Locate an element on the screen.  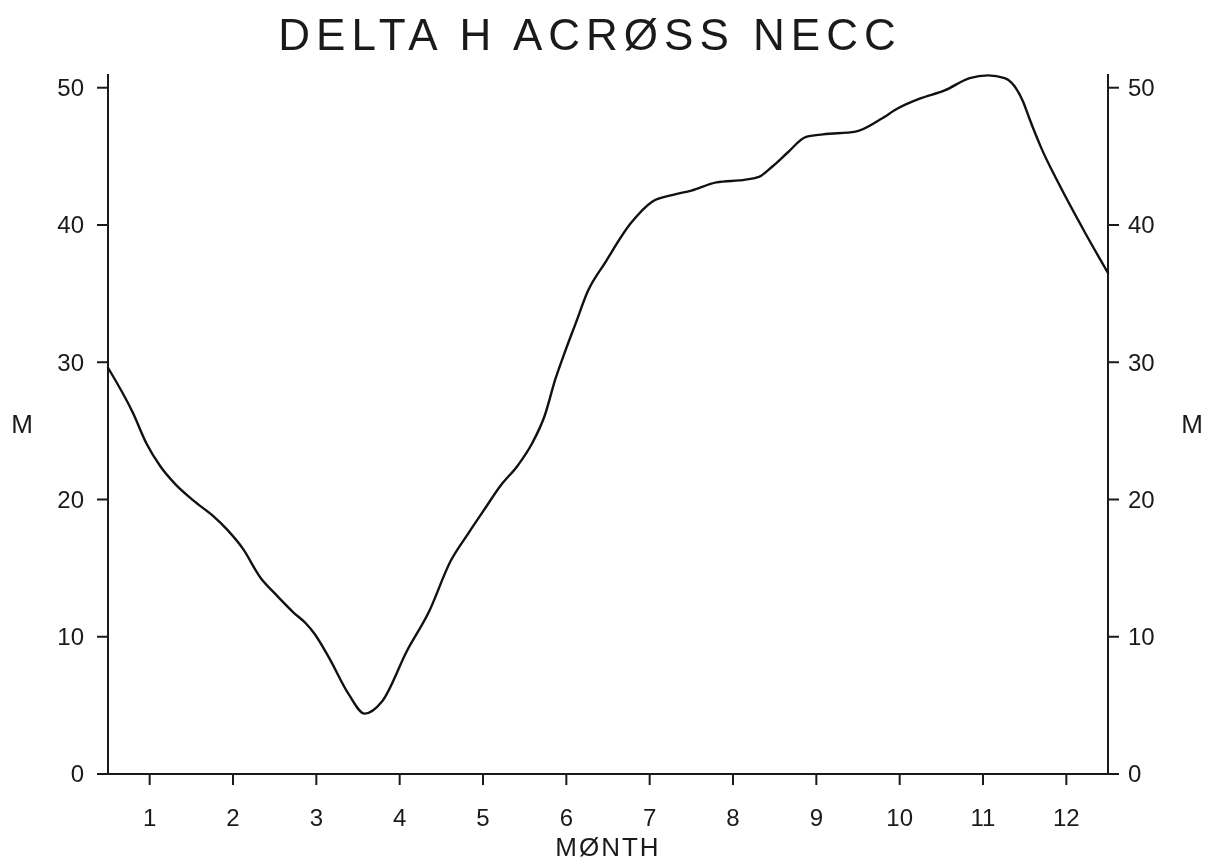
y2-tick-label: 0 is located at coordinates (1135, 774).